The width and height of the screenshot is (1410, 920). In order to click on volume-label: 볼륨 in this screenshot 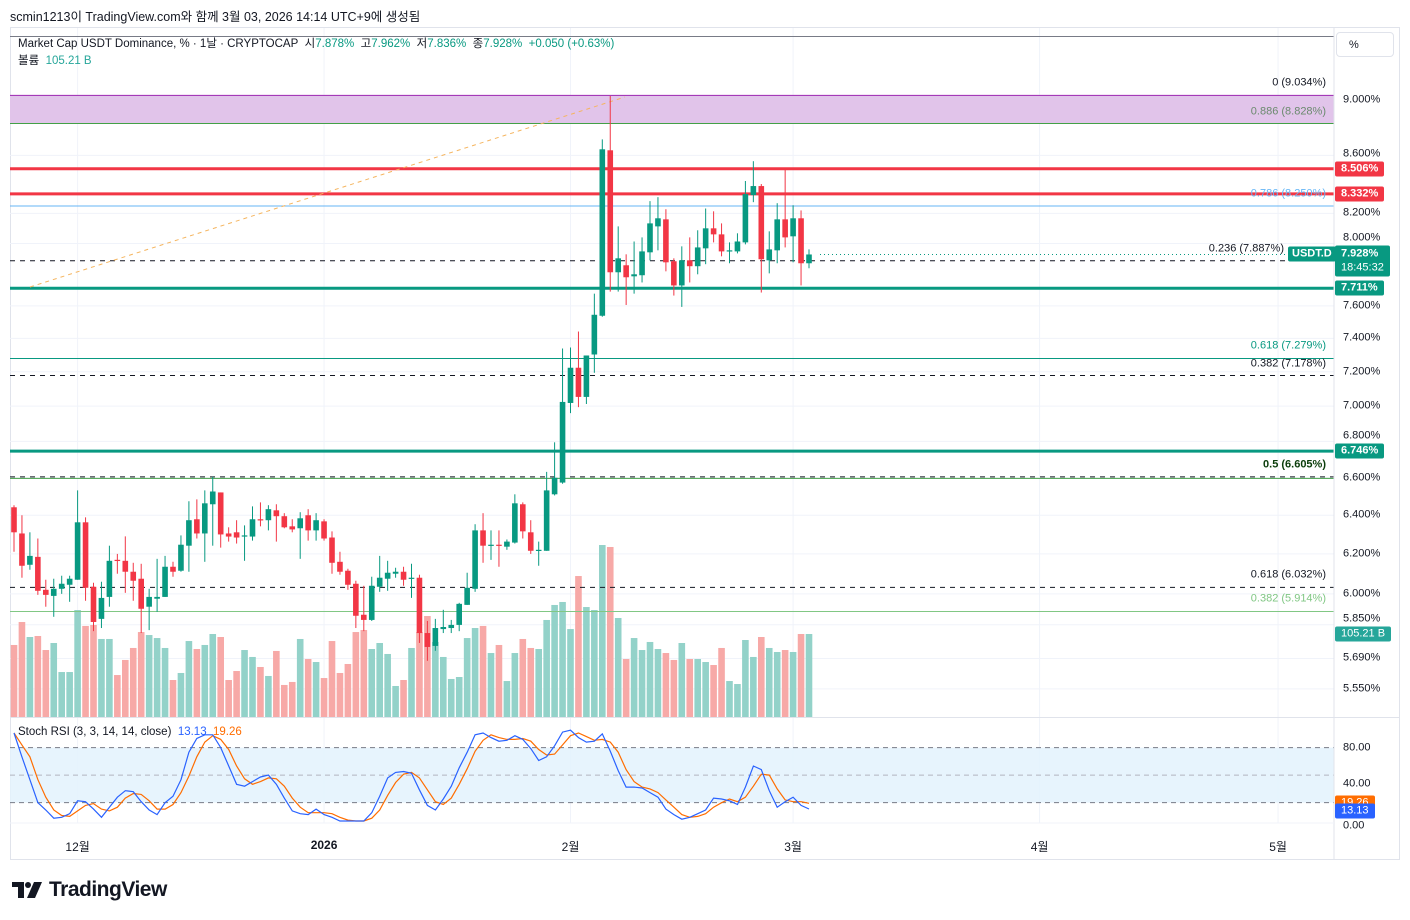, I will do `click(29, 61)`.